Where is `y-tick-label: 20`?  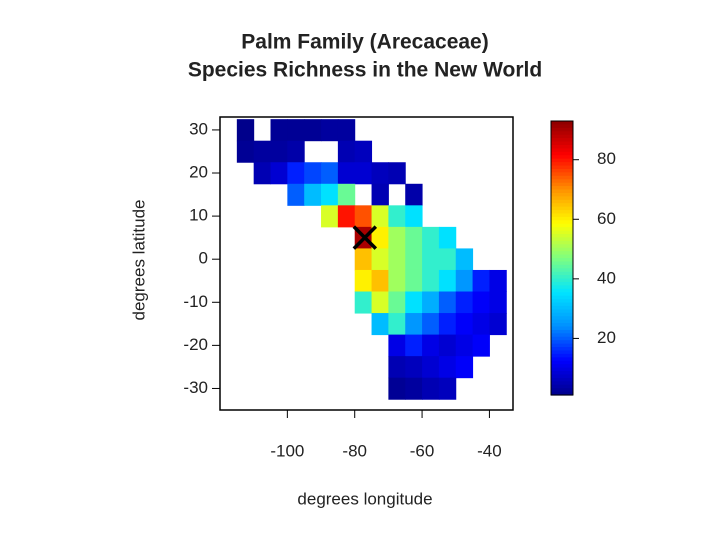
y-tick-label: 20 is located at coordinates (198, 171).